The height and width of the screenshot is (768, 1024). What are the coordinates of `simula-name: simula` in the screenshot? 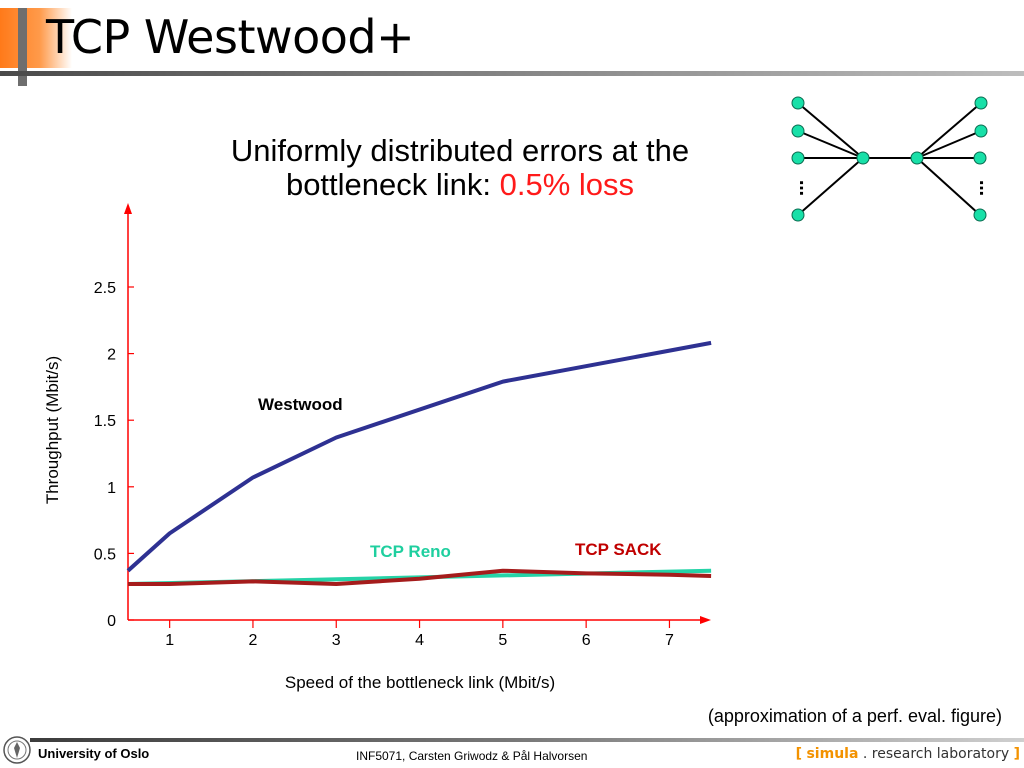 It's located at (832, 754).